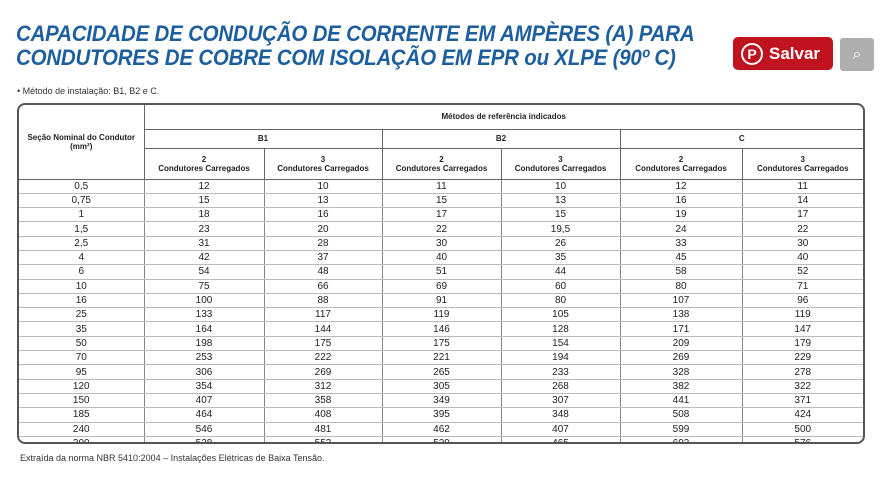 The width and height of the screenshot is (882, 486). I want to click on section-cell: 0,5, so click(81, 186).